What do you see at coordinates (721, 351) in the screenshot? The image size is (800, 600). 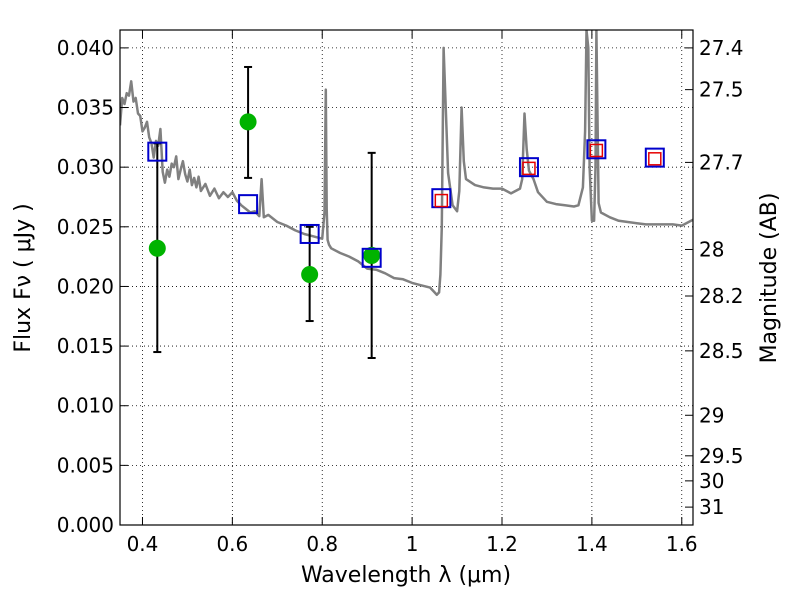 I see `right-tick-label: 28.5` at bounding box center [721, 351].